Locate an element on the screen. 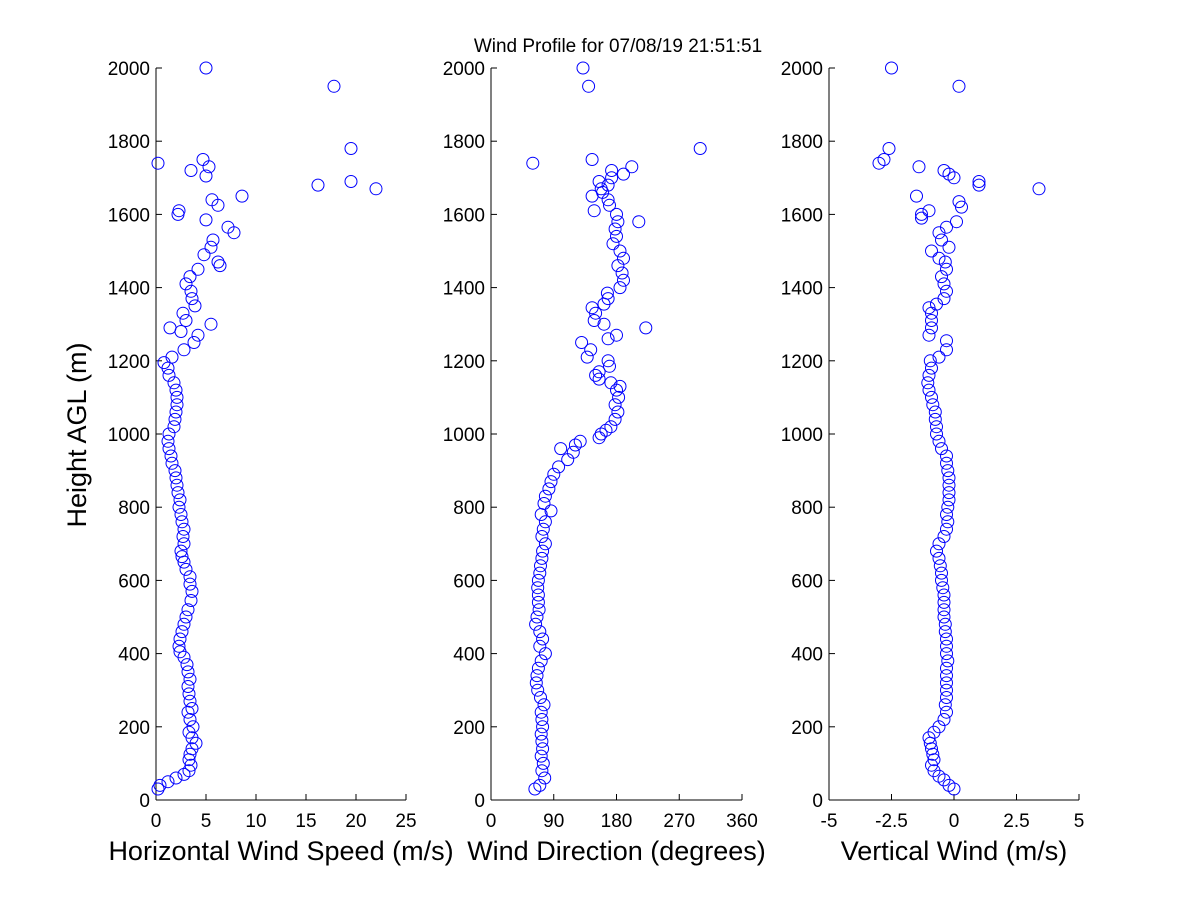 This screenshot has height=900, width=1200. y-tick-label: 1600 is located at coordinates (802, 215).